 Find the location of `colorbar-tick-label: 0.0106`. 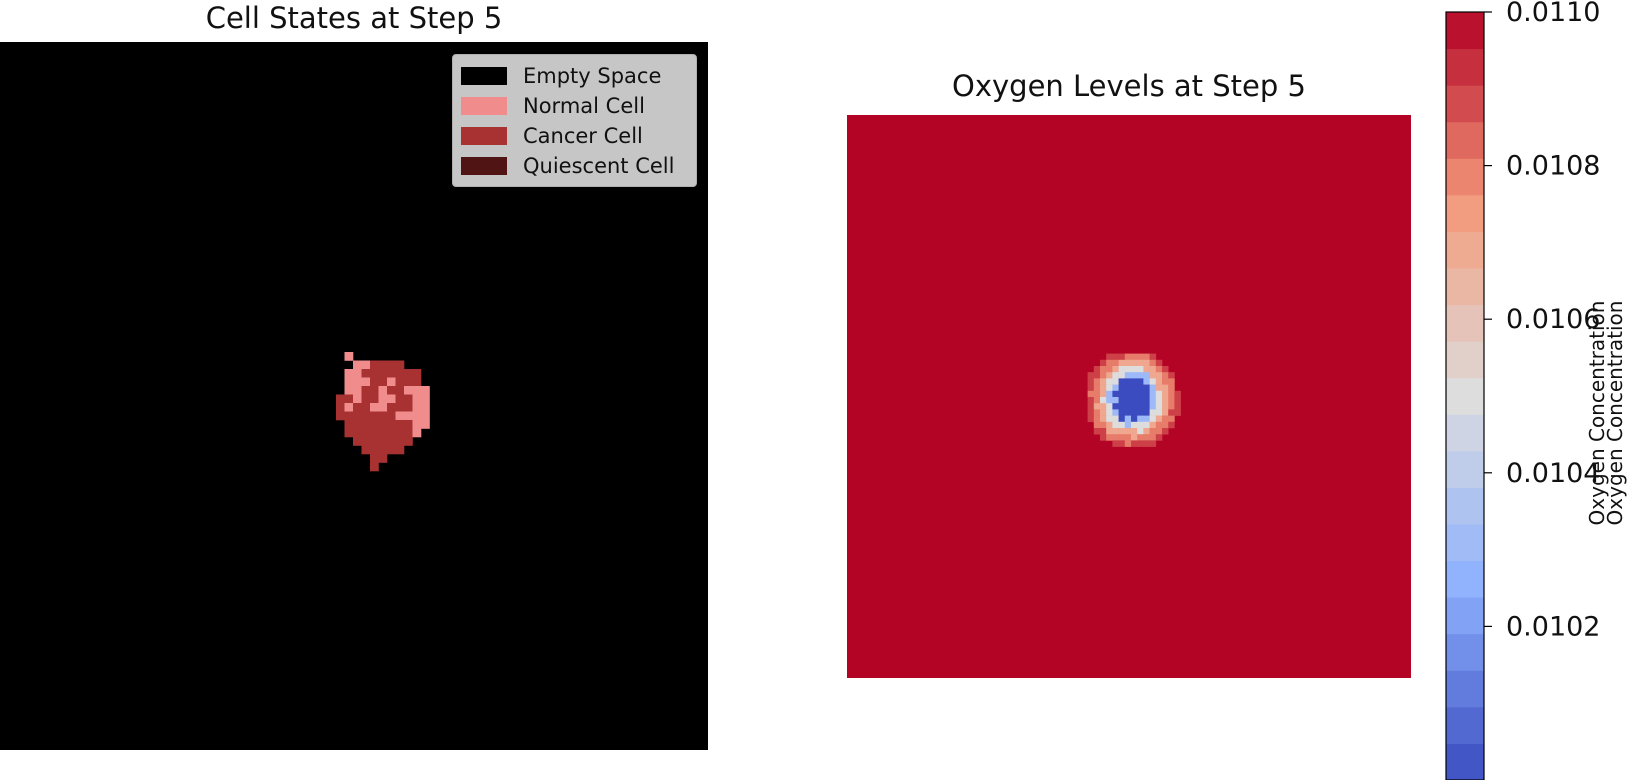

colorbar-tick-label: 0.0106 is located at coordinates (1553, 319).